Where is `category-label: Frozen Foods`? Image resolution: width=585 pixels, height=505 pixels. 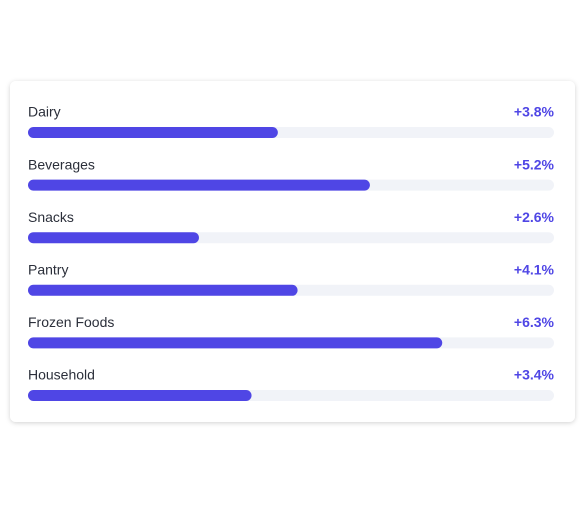 category-label: Frozen Foods is located at coordinates (71, 322).